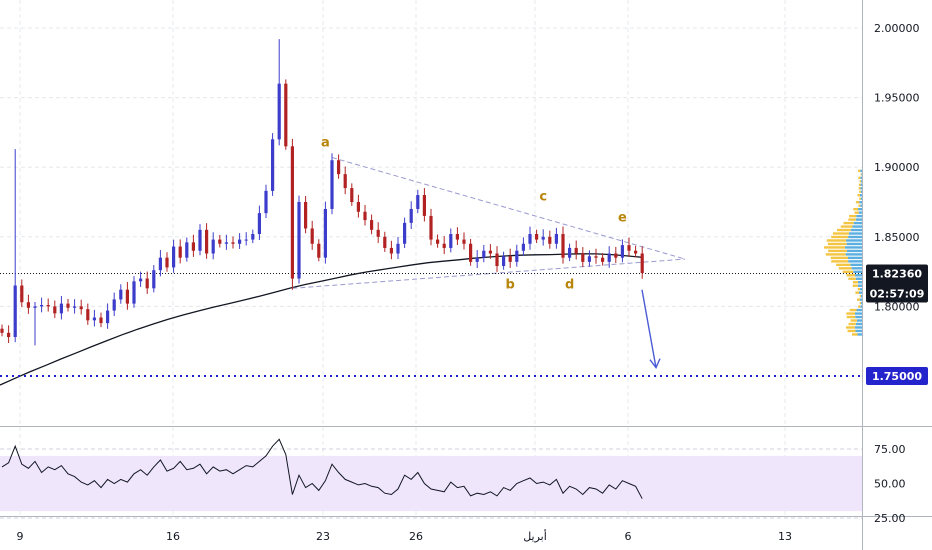 Image resolution: width=932 pixels, height=550 pixels. What do you see at coordinates (405, 536) in the screenshot?
I see `time-axis: 9 16 23 26 أبريل 6 13` at bounding box center [405, 536].